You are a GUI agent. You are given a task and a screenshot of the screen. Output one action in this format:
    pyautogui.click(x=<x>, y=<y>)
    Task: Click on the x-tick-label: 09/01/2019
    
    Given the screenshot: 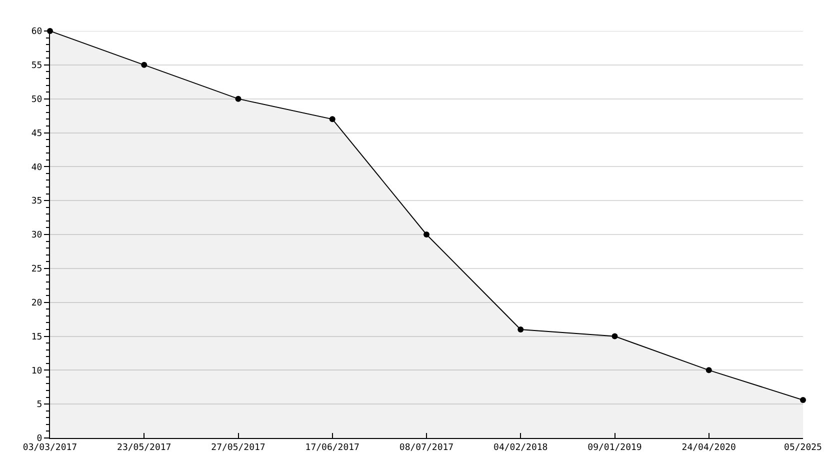 What is the action you would take?
    pyautogui.click(x=615, y=447)
    